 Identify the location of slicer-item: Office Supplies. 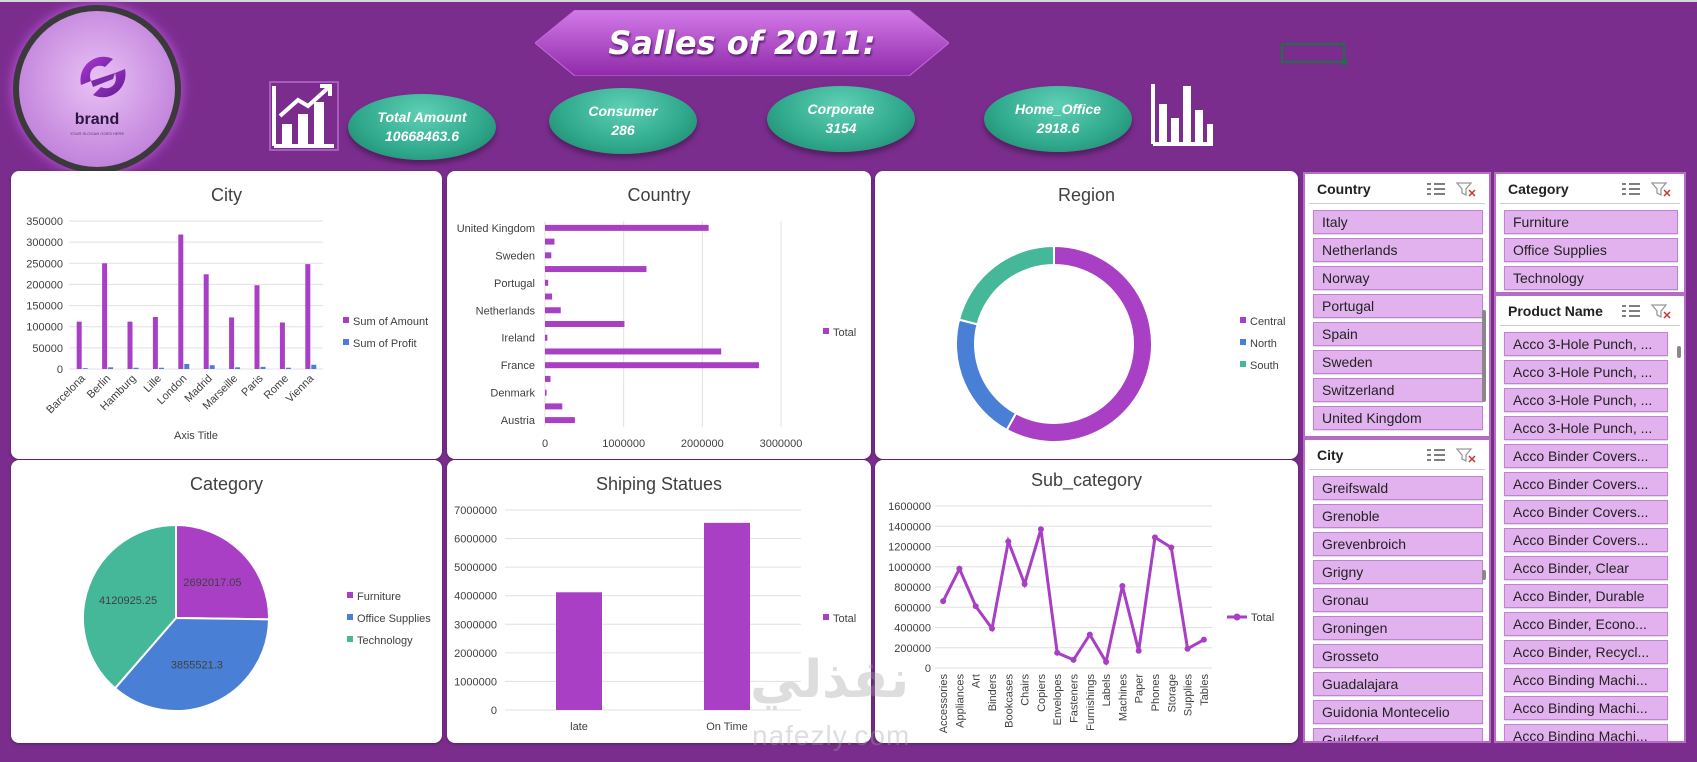
(1591, 250).